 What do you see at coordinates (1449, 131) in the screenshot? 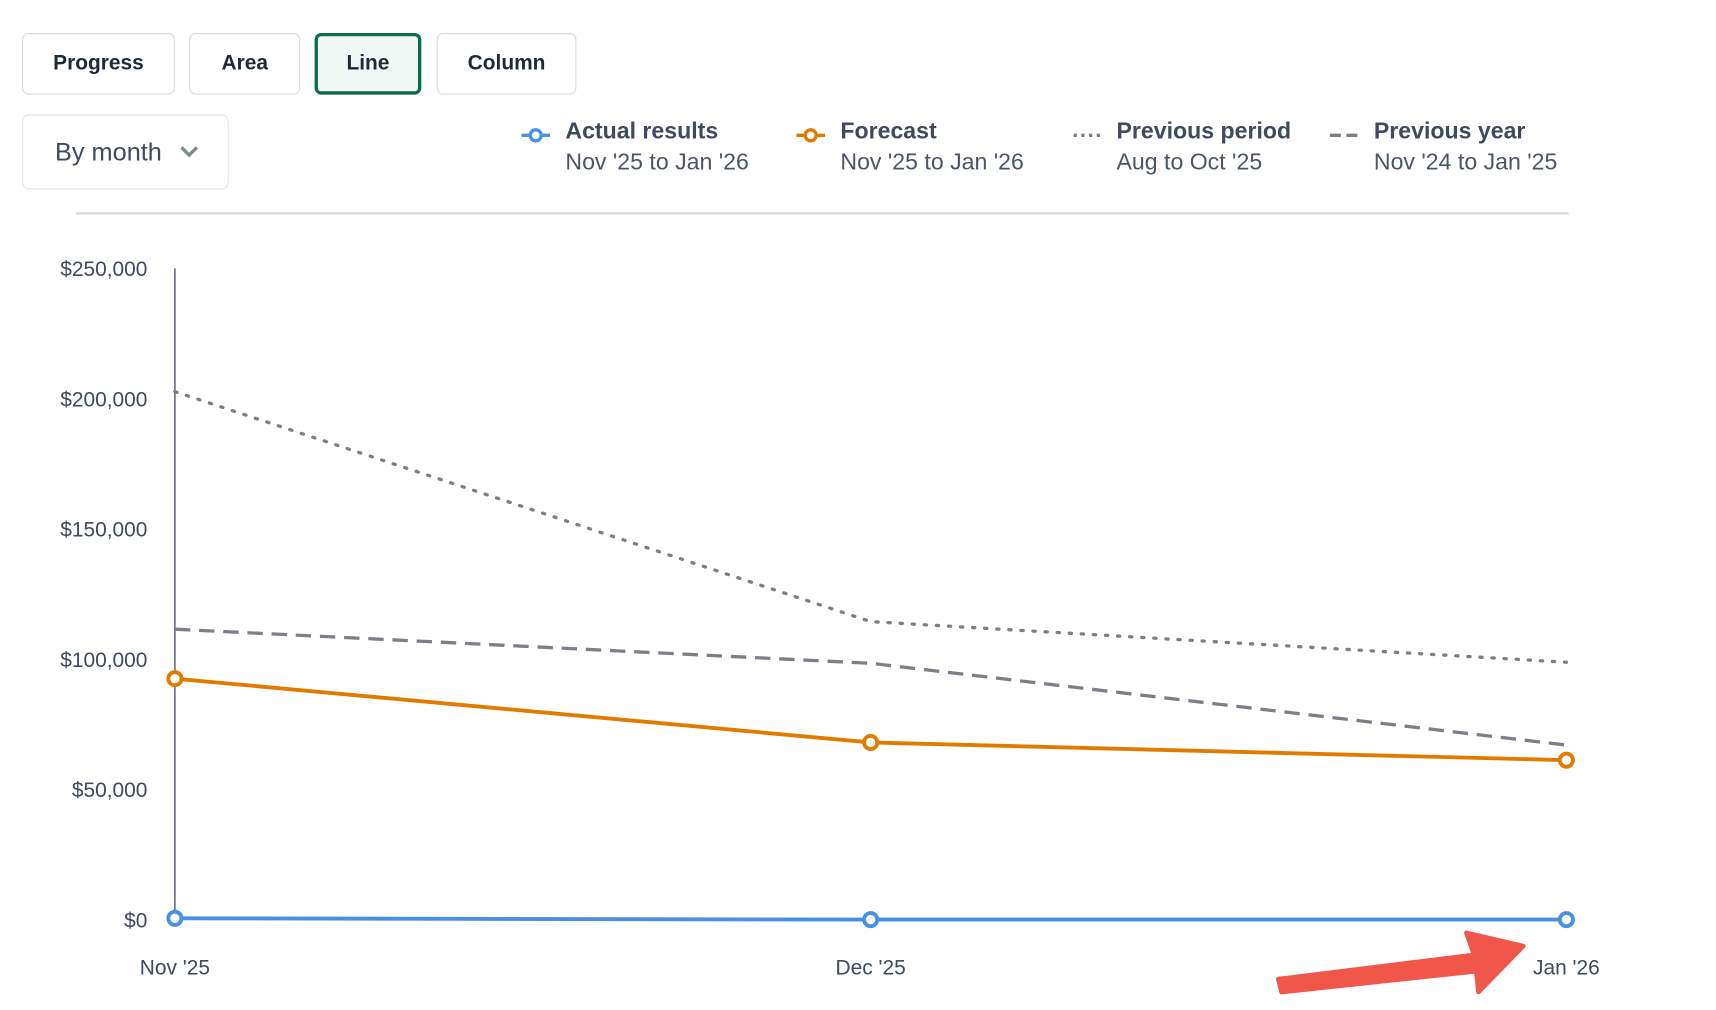
I see `legend-label: Previous year` at bounding box center [1449, 131].